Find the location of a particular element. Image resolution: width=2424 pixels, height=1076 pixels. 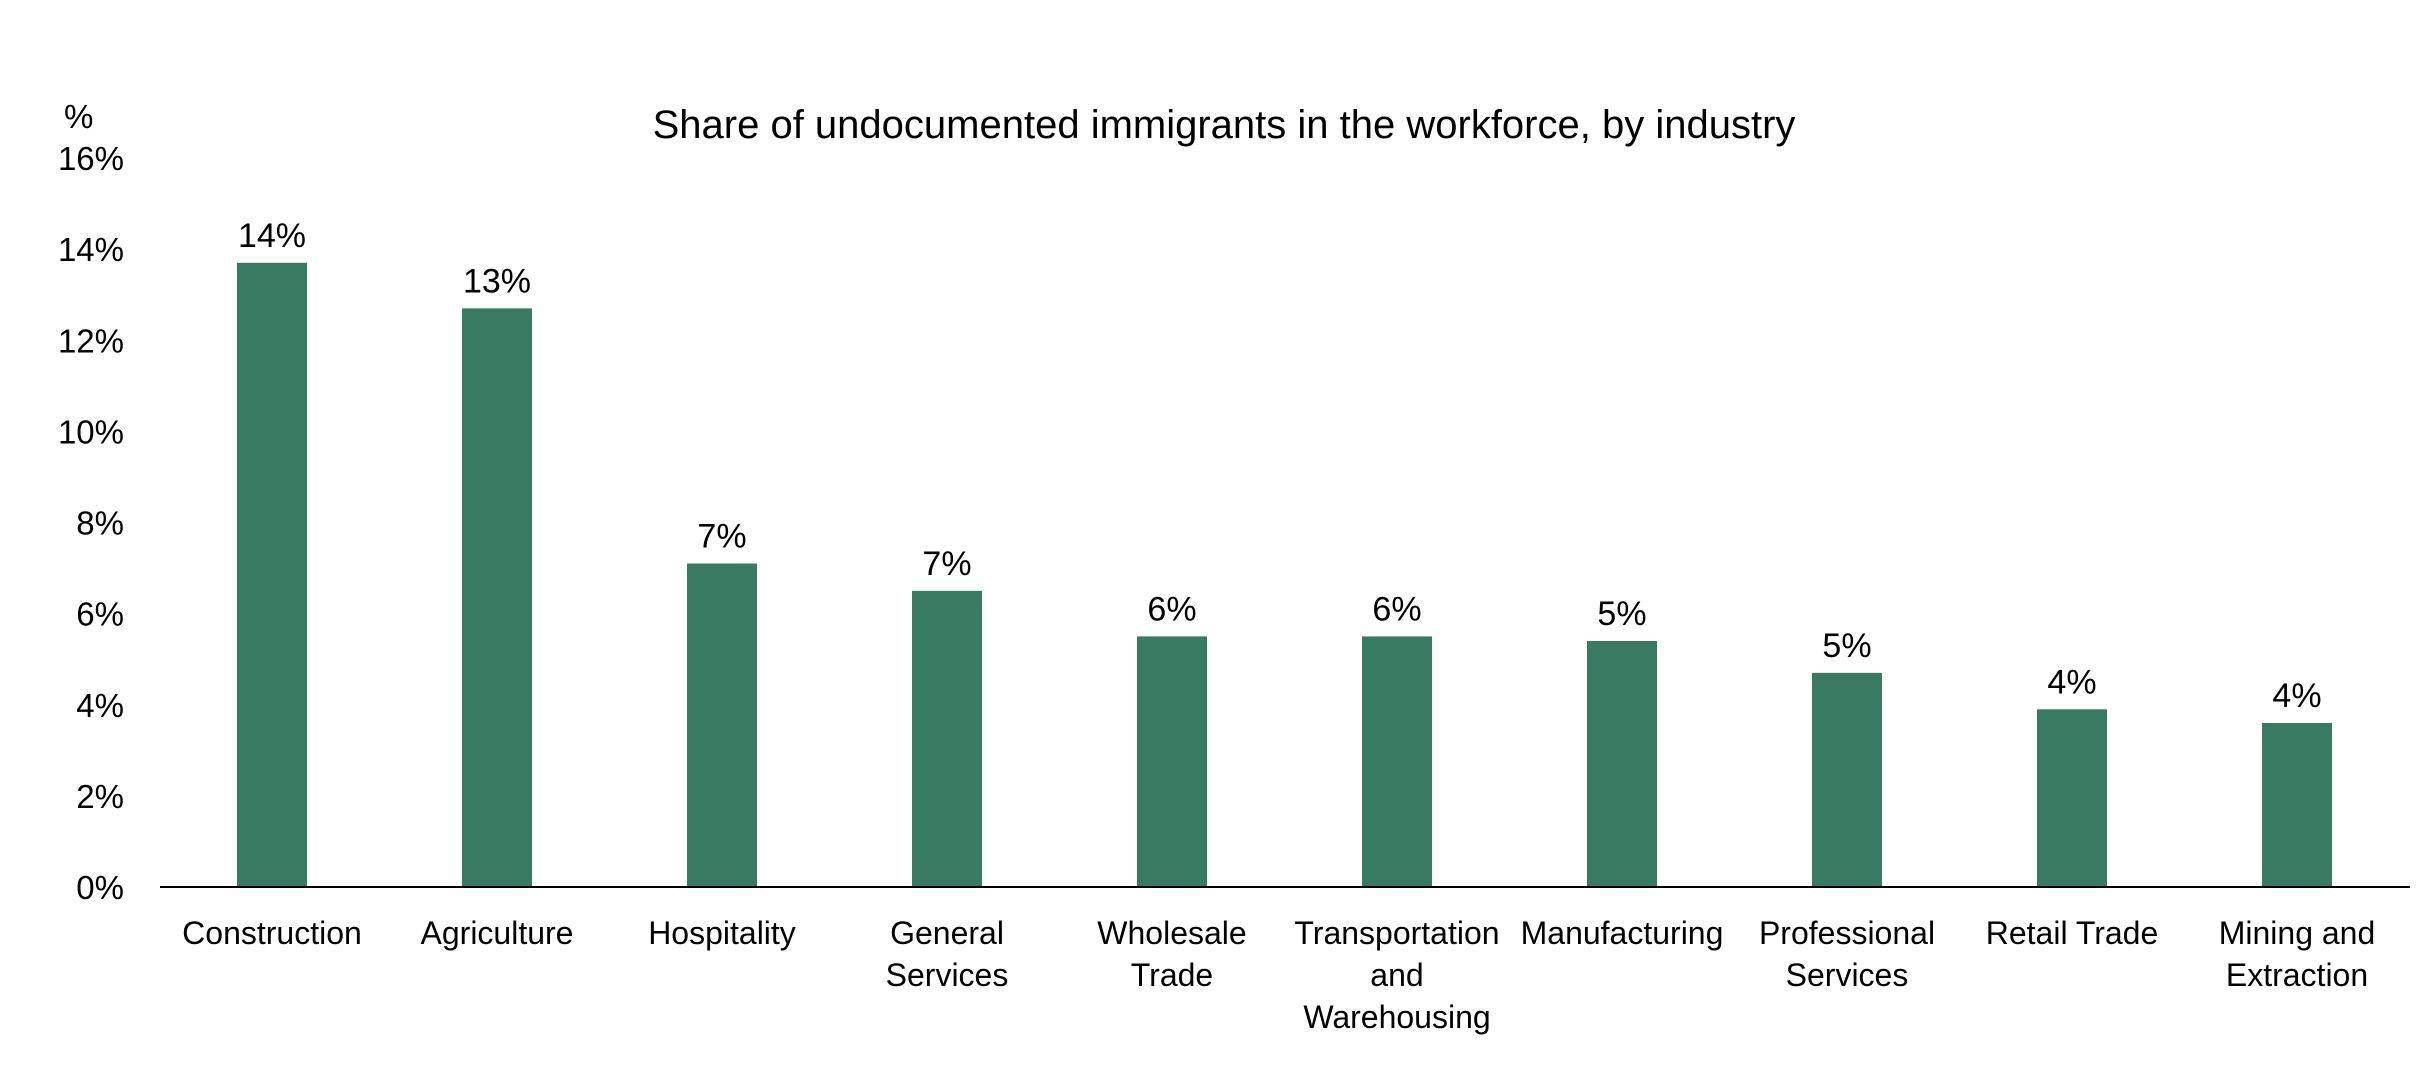

x-tick-label: Agriculture is located at coordinates (497, 933).